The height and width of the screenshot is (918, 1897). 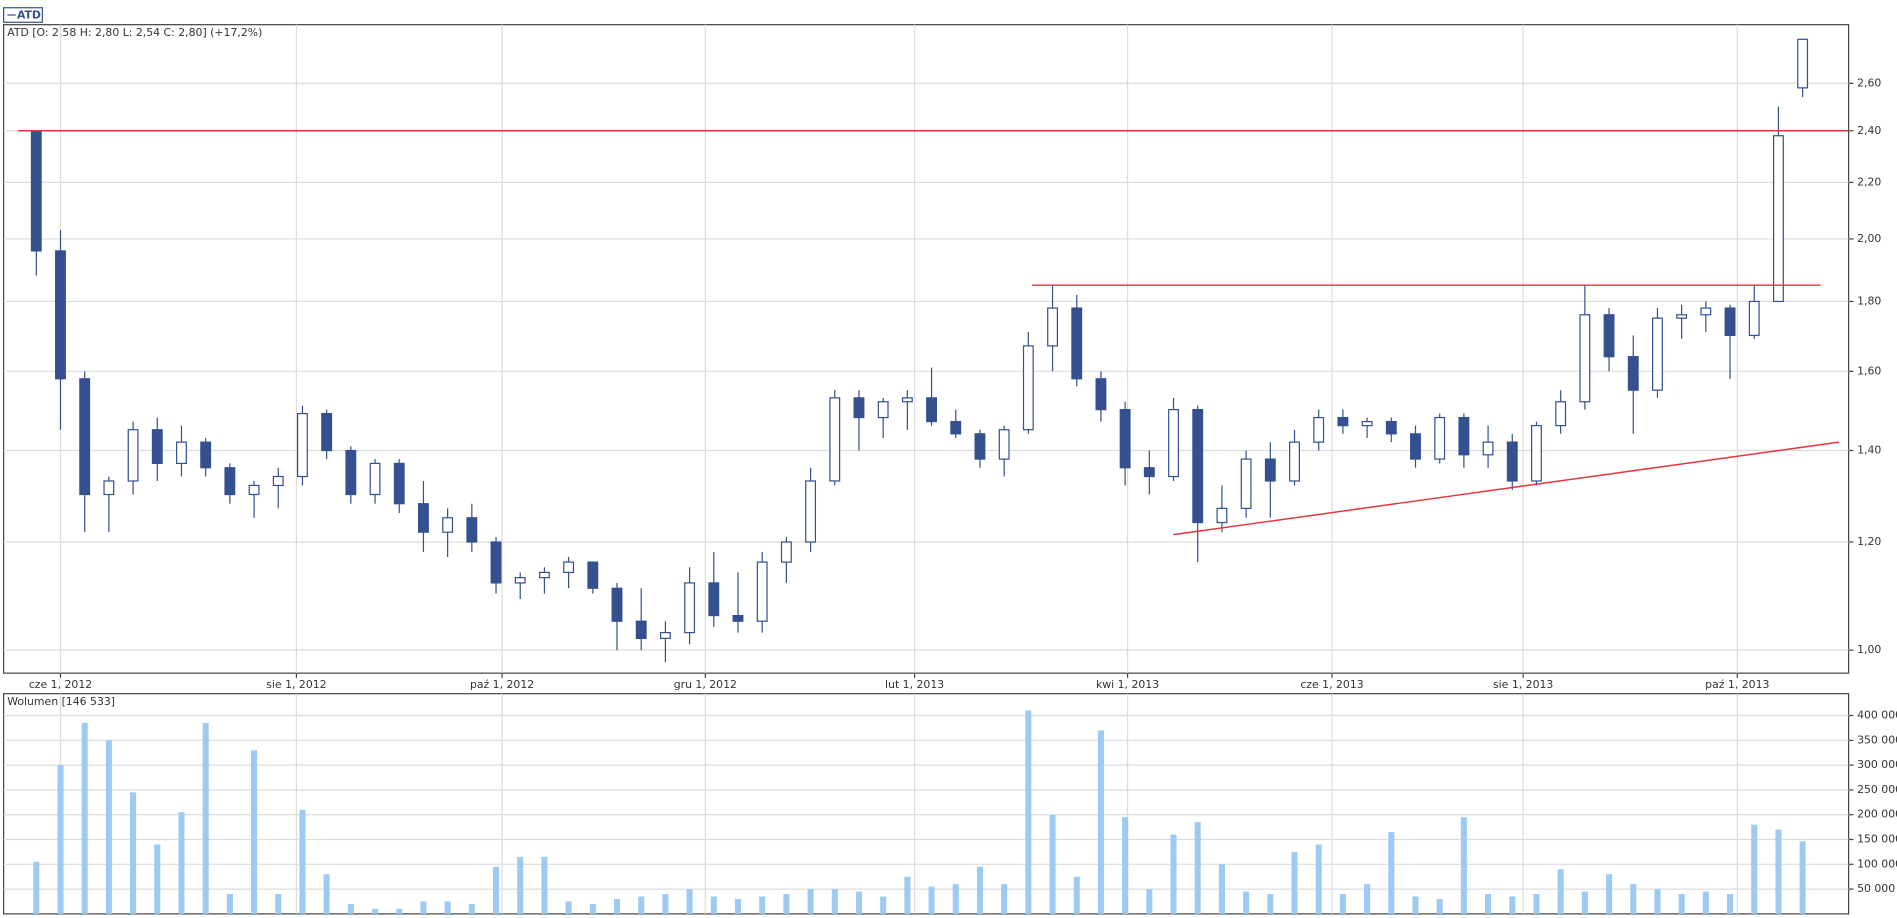 What do you see at coordinates (1869, 300) in the screenshot?
I see `y-tick-label: 1,80` at bounding box center [1869, 300].